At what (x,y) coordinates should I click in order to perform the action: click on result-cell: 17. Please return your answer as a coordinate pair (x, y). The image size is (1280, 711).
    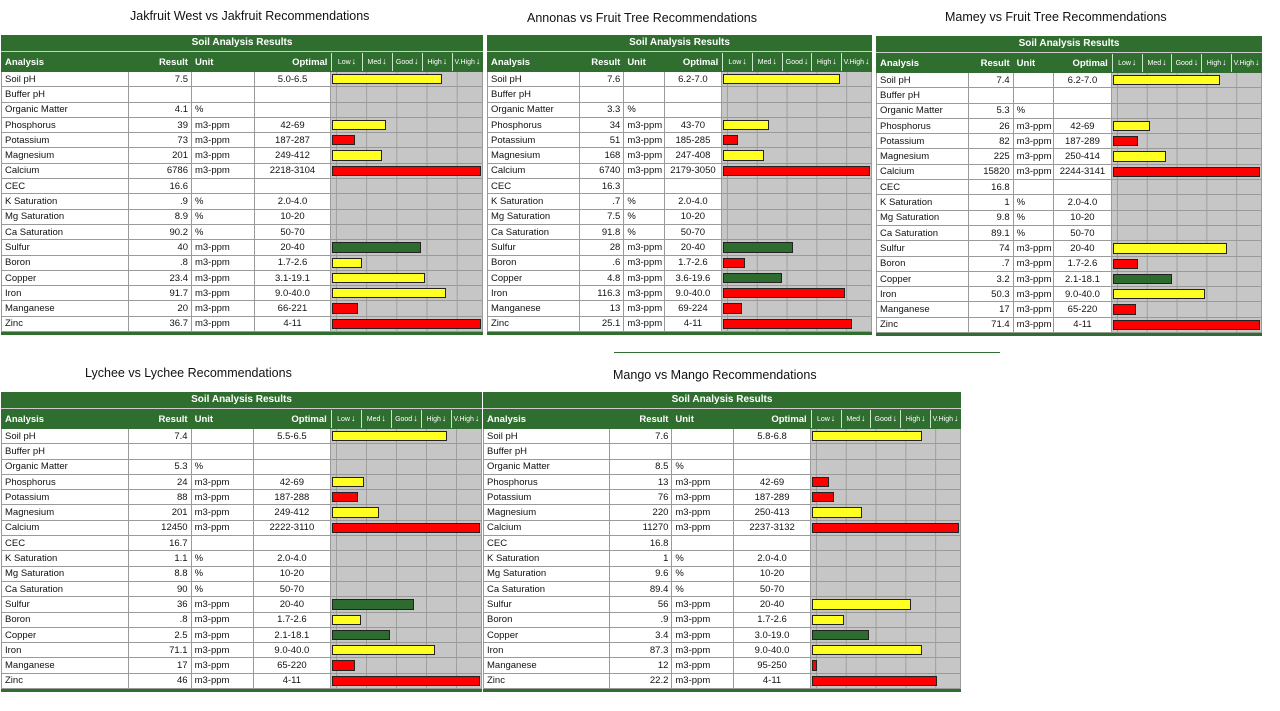
    Looking at the image, I should click on (991, 309).